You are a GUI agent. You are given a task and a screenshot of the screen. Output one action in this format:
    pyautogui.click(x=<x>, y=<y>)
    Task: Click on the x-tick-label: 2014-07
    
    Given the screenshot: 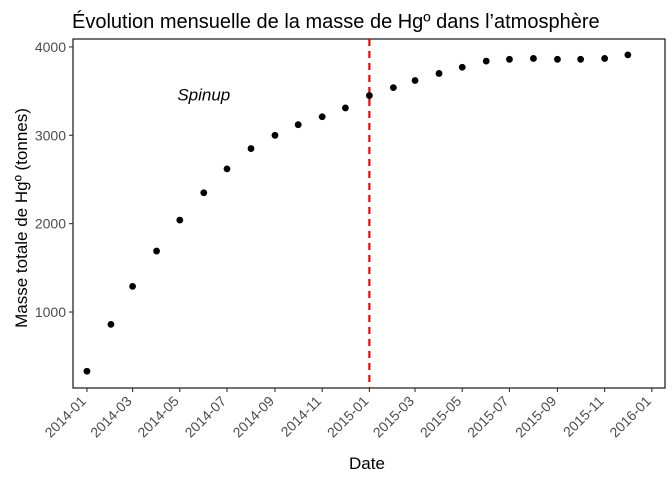 What is the action you would take?
    pyautogui.click(x=205, y=417)
    